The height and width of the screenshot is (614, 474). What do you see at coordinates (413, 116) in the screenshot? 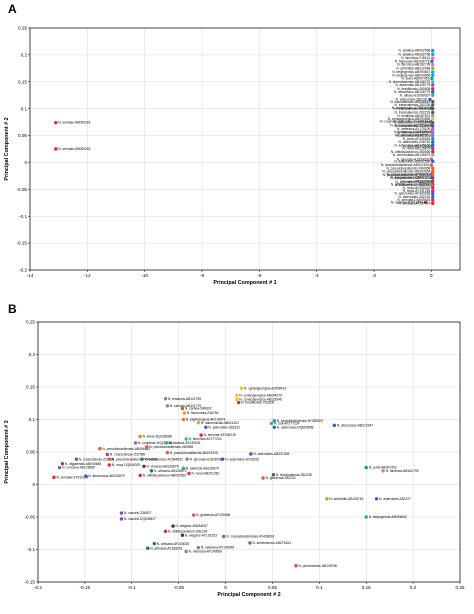
I see `data-point-label: N. exalbida-AB187521` at bounding box center [413, 116].